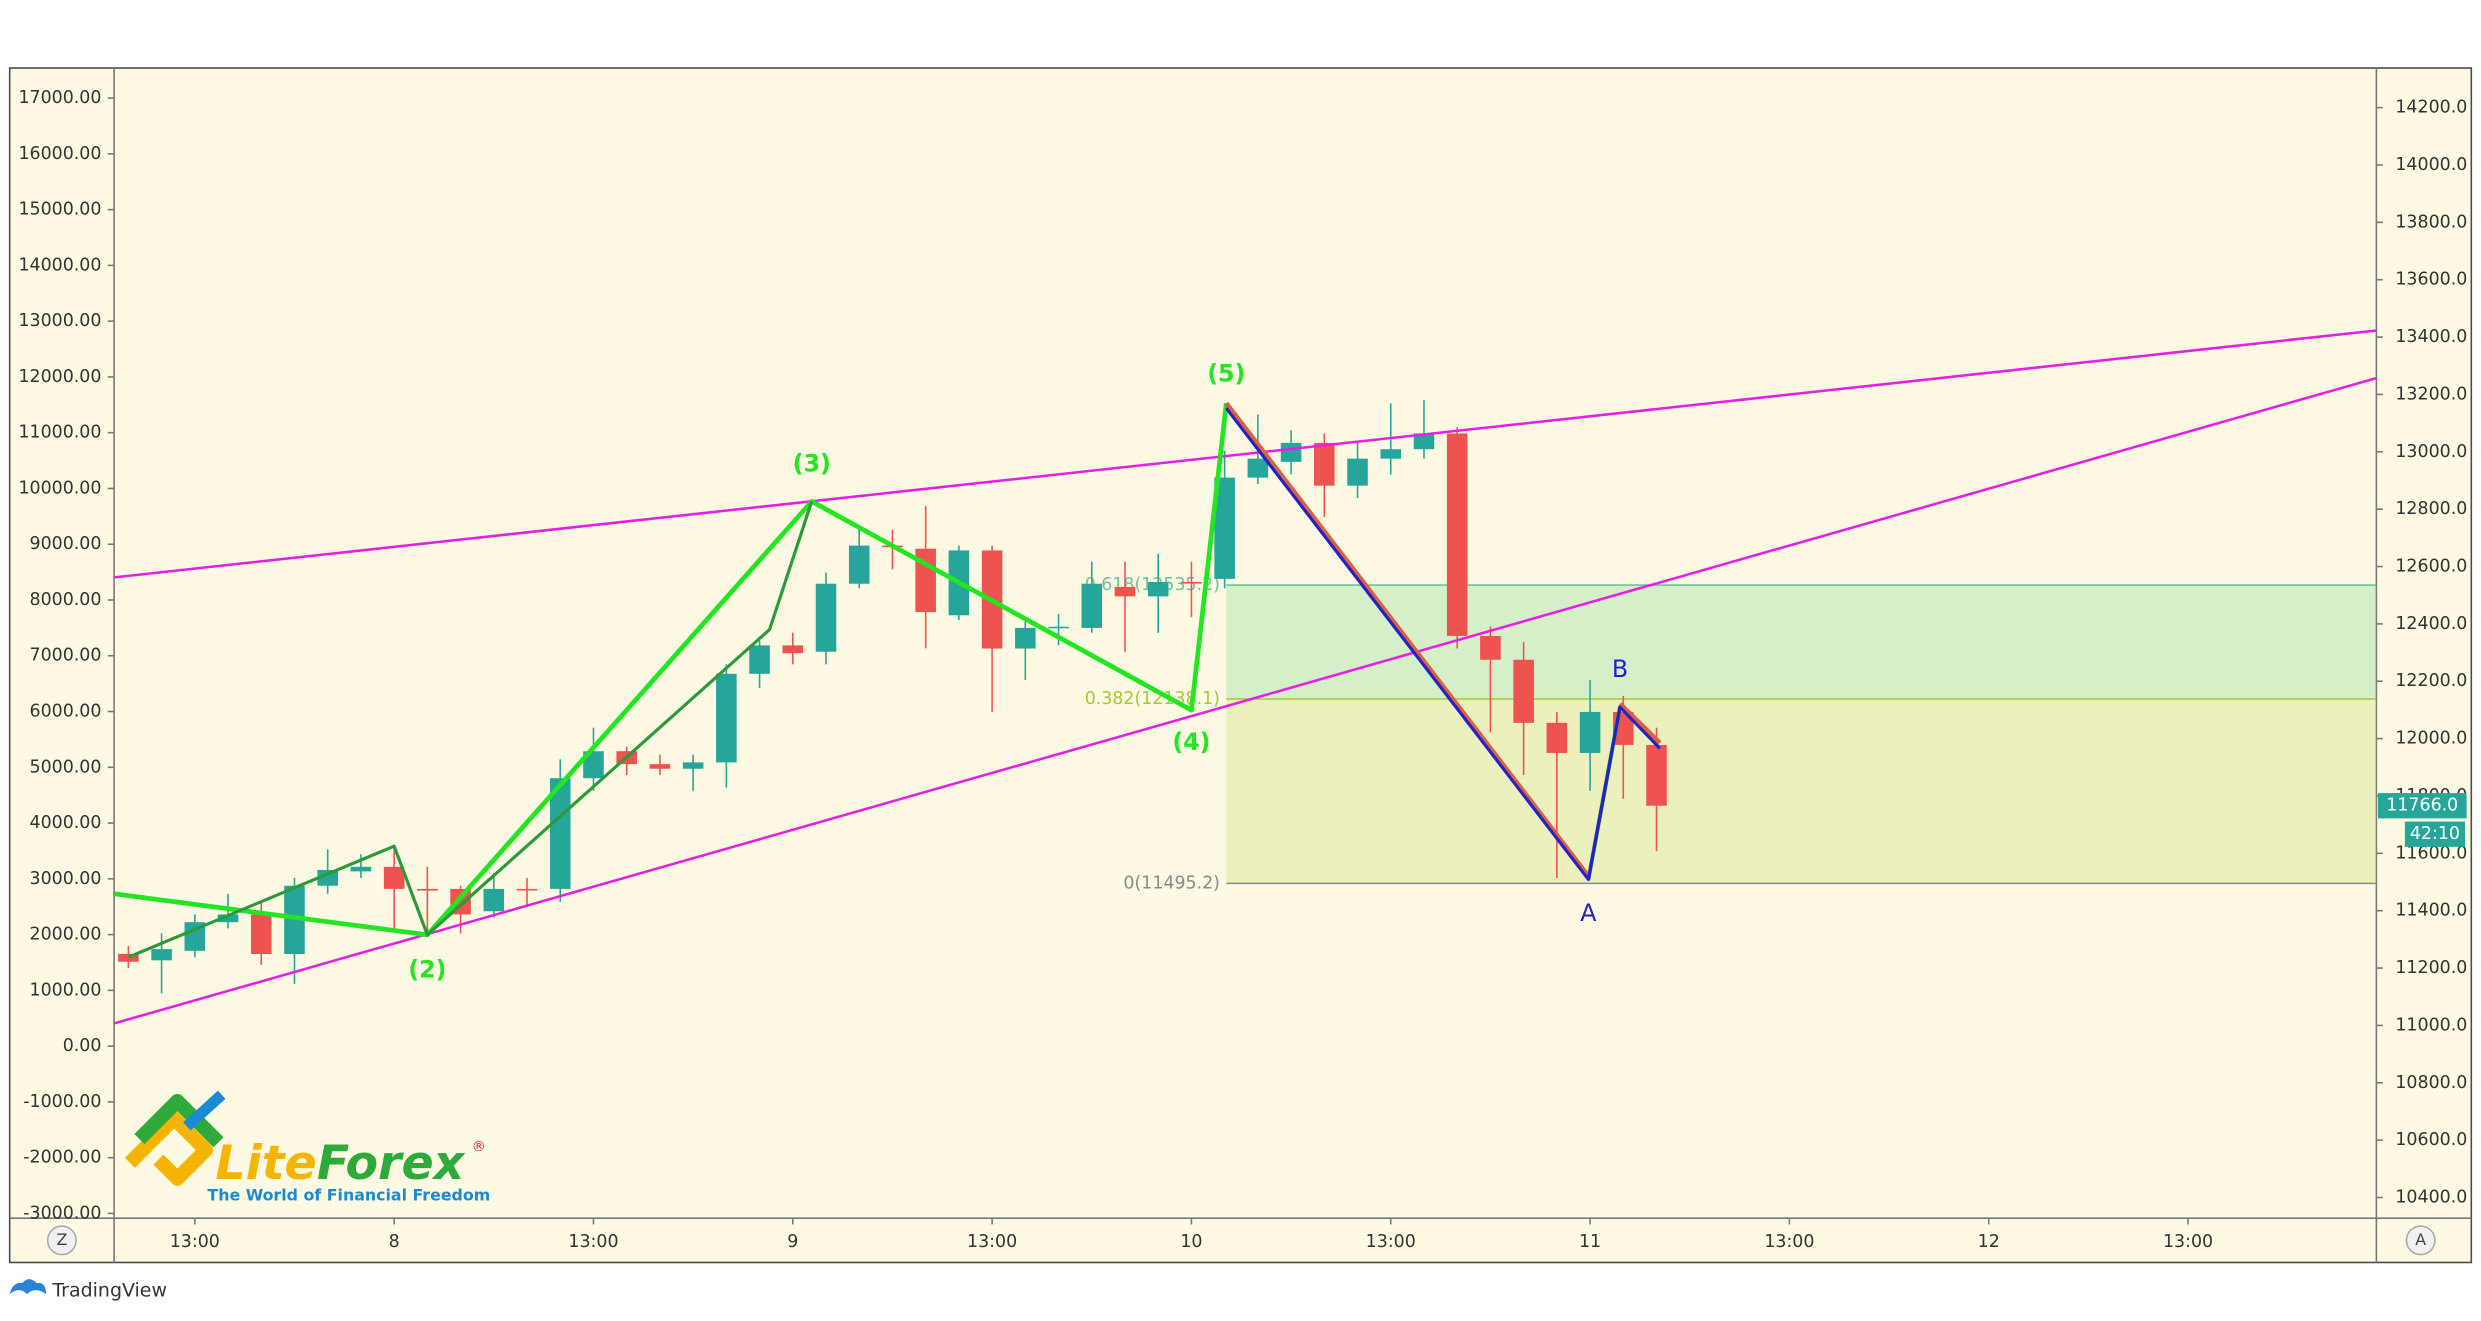  What do you see at coordinates (2431, 624) in the screenshot?
I see `y-tick-label: 12400.0` at bounding box center [2431, 624].